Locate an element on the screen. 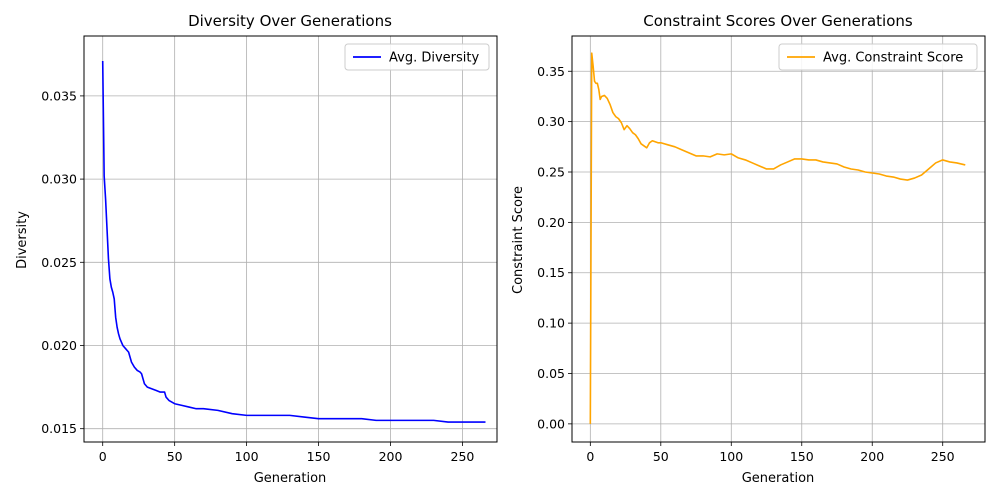  y-tick-label: 0.15 is located at coordinates (551, 272).